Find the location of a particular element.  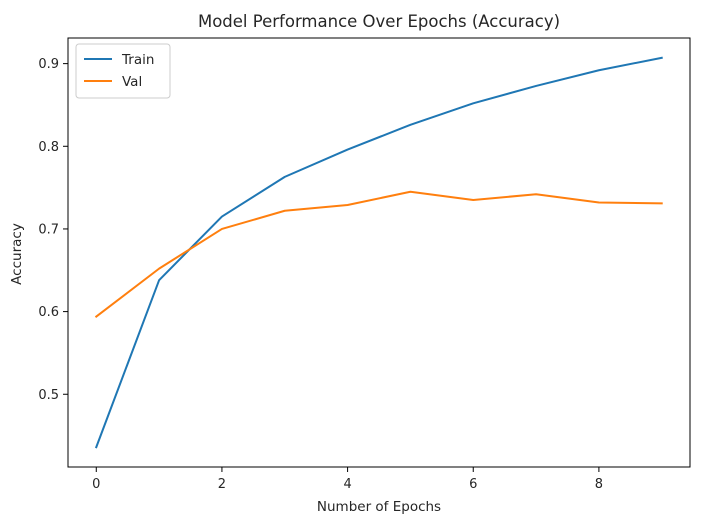

legend-label-val: Val is located at coordinates (132, 82).